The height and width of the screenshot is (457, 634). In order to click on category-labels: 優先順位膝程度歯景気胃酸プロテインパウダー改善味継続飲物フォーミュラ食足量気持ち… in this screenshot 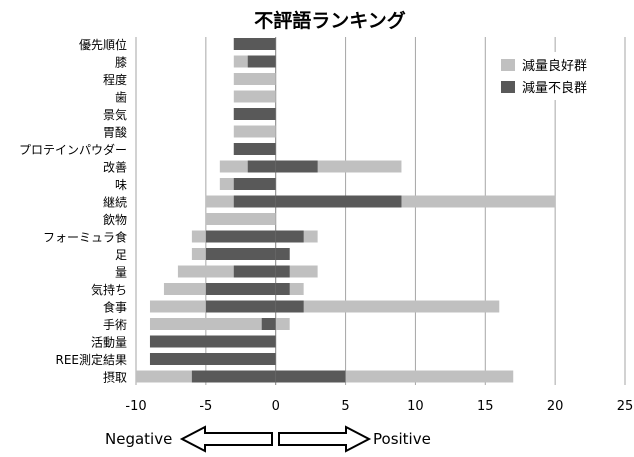, I will do `click(73, 211)`.